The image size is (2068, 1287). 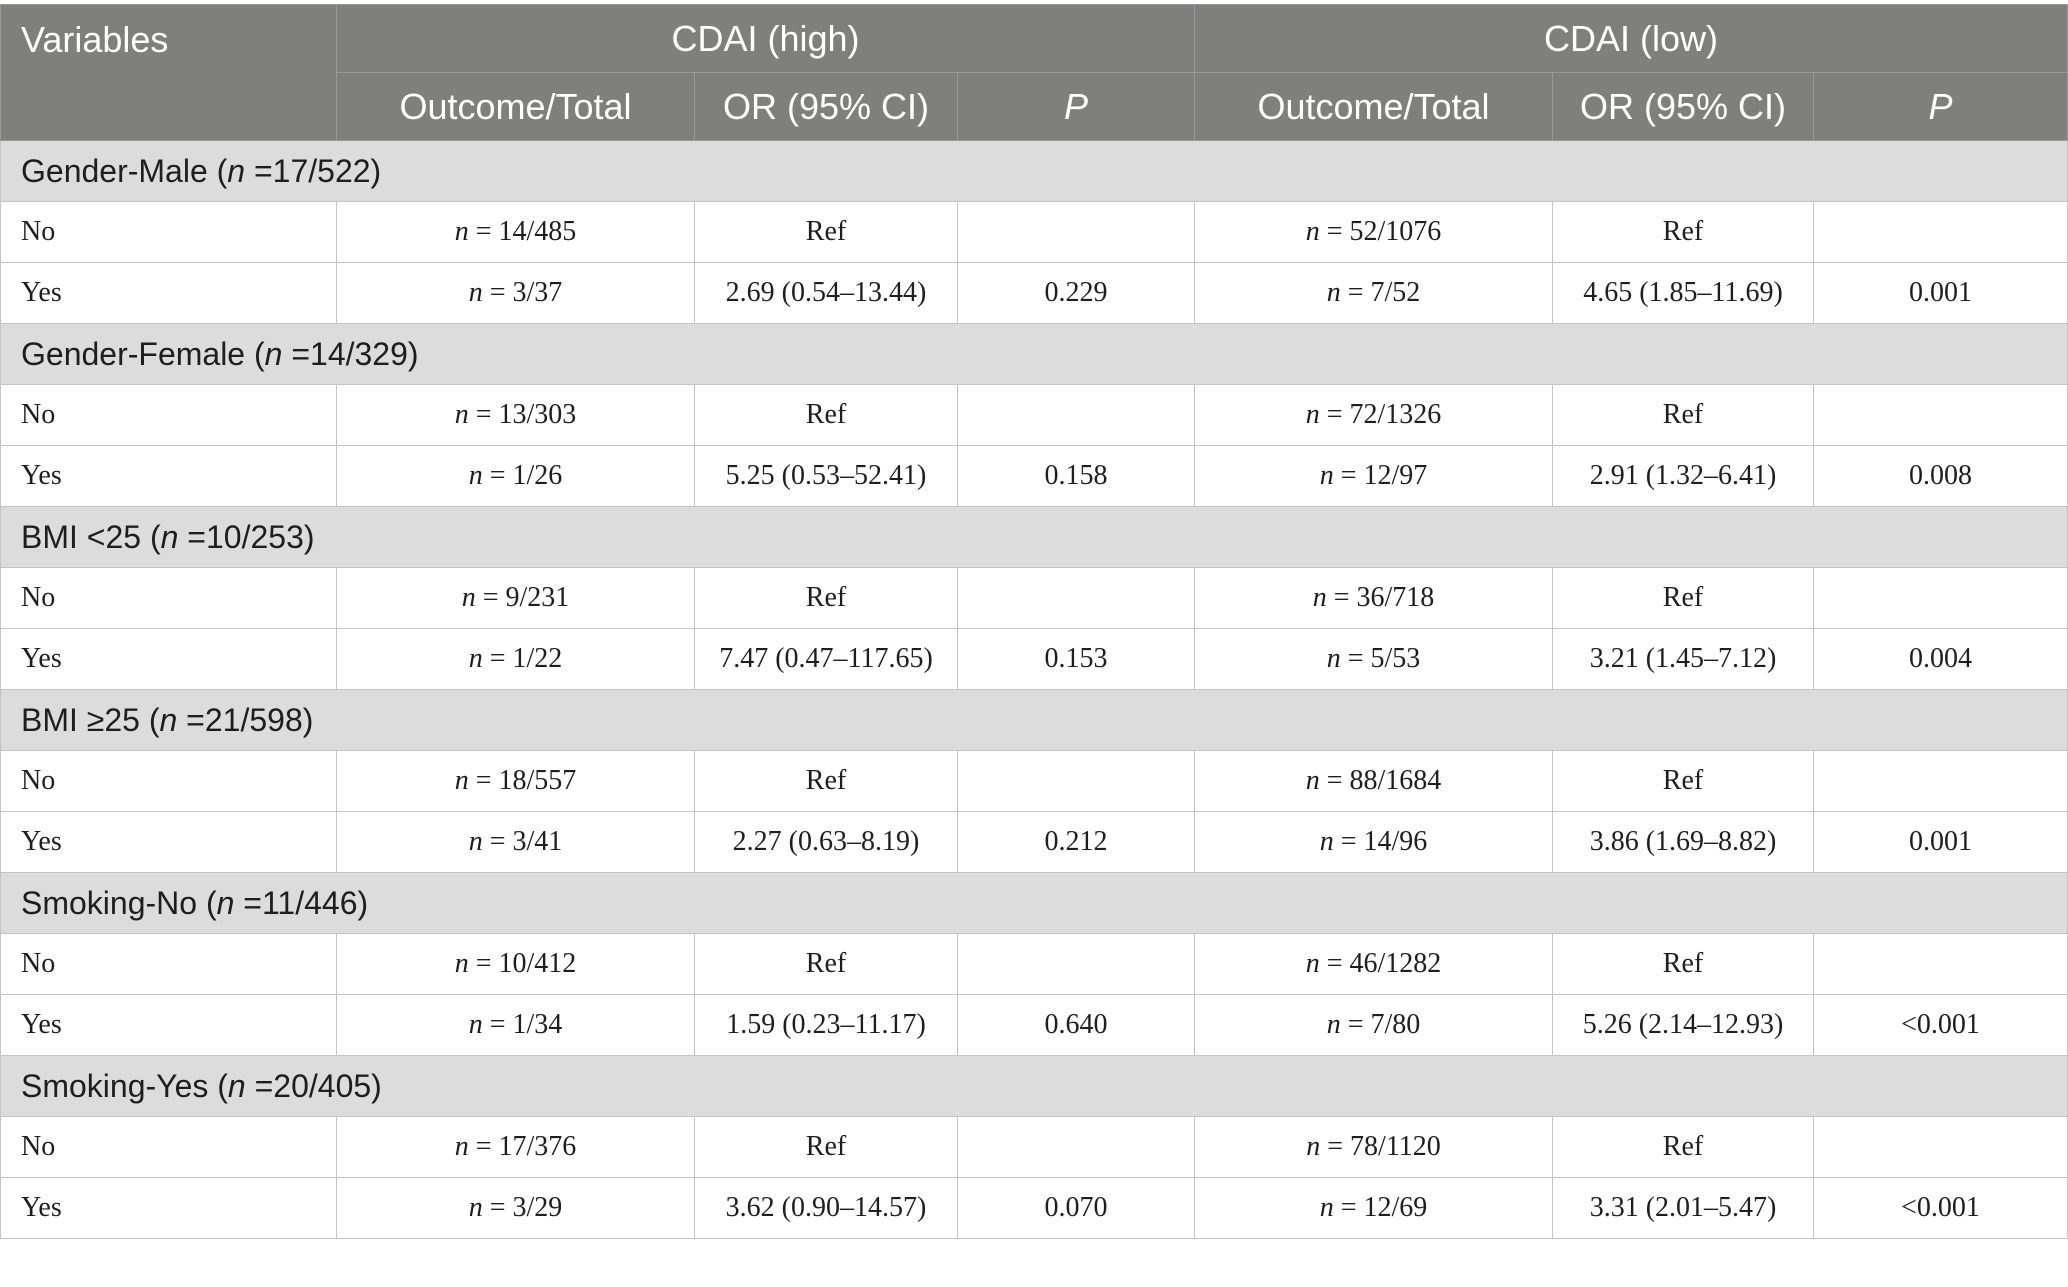 I want to click on cell-outcome-total-high: n = 3/37, so click(x=515, y=293).